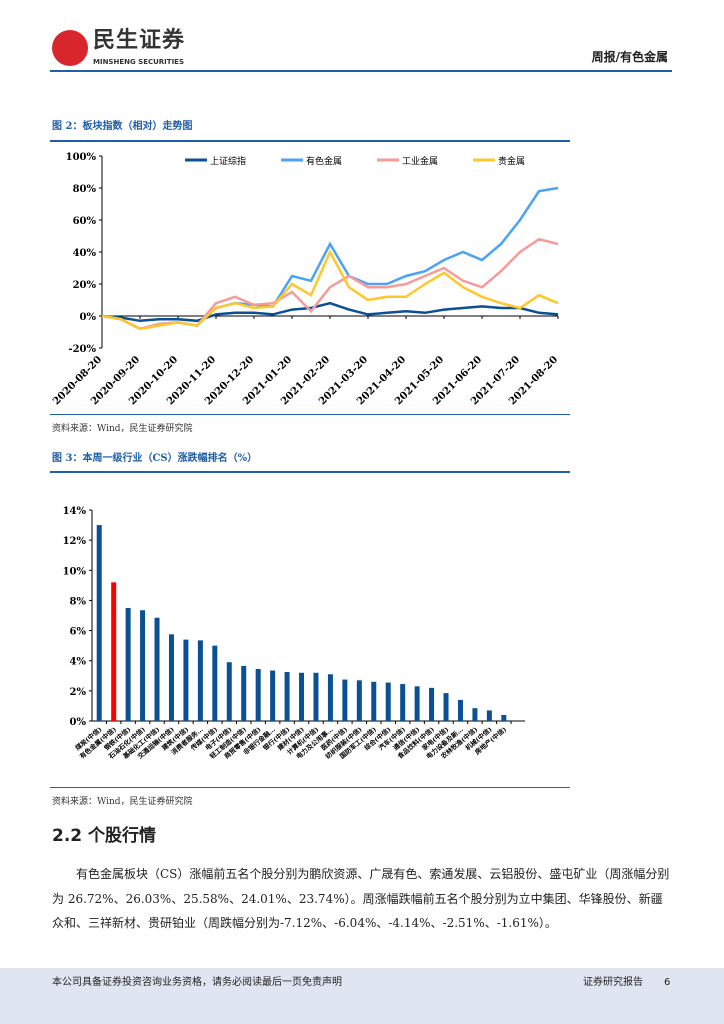 The width and height of the screenshot is (724, 1024). Describe the element at coordinates (310, 472) in the screenshot. I see `fig3-rule` at that location.